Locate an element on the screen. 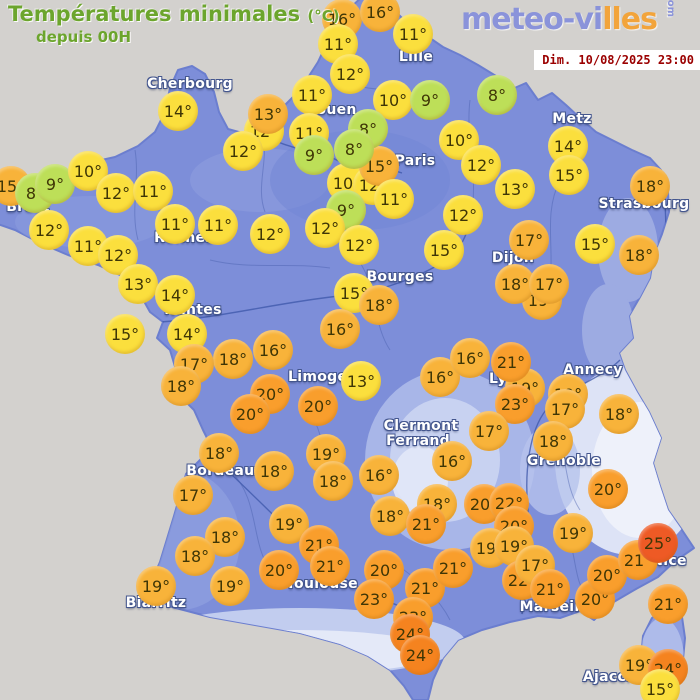 This screenshot has width=700, height=700. title-unit: (°C) is located at coordinates (323, 16).